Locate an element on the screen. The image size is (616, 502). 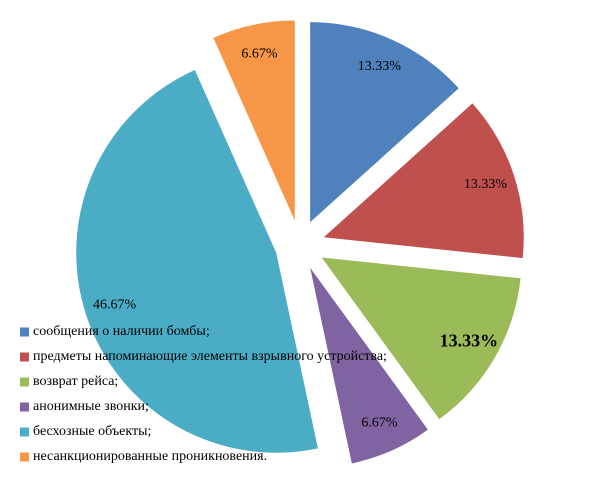
legend-label: несанкционированные проникновения. is located at coordinates (150, 456).